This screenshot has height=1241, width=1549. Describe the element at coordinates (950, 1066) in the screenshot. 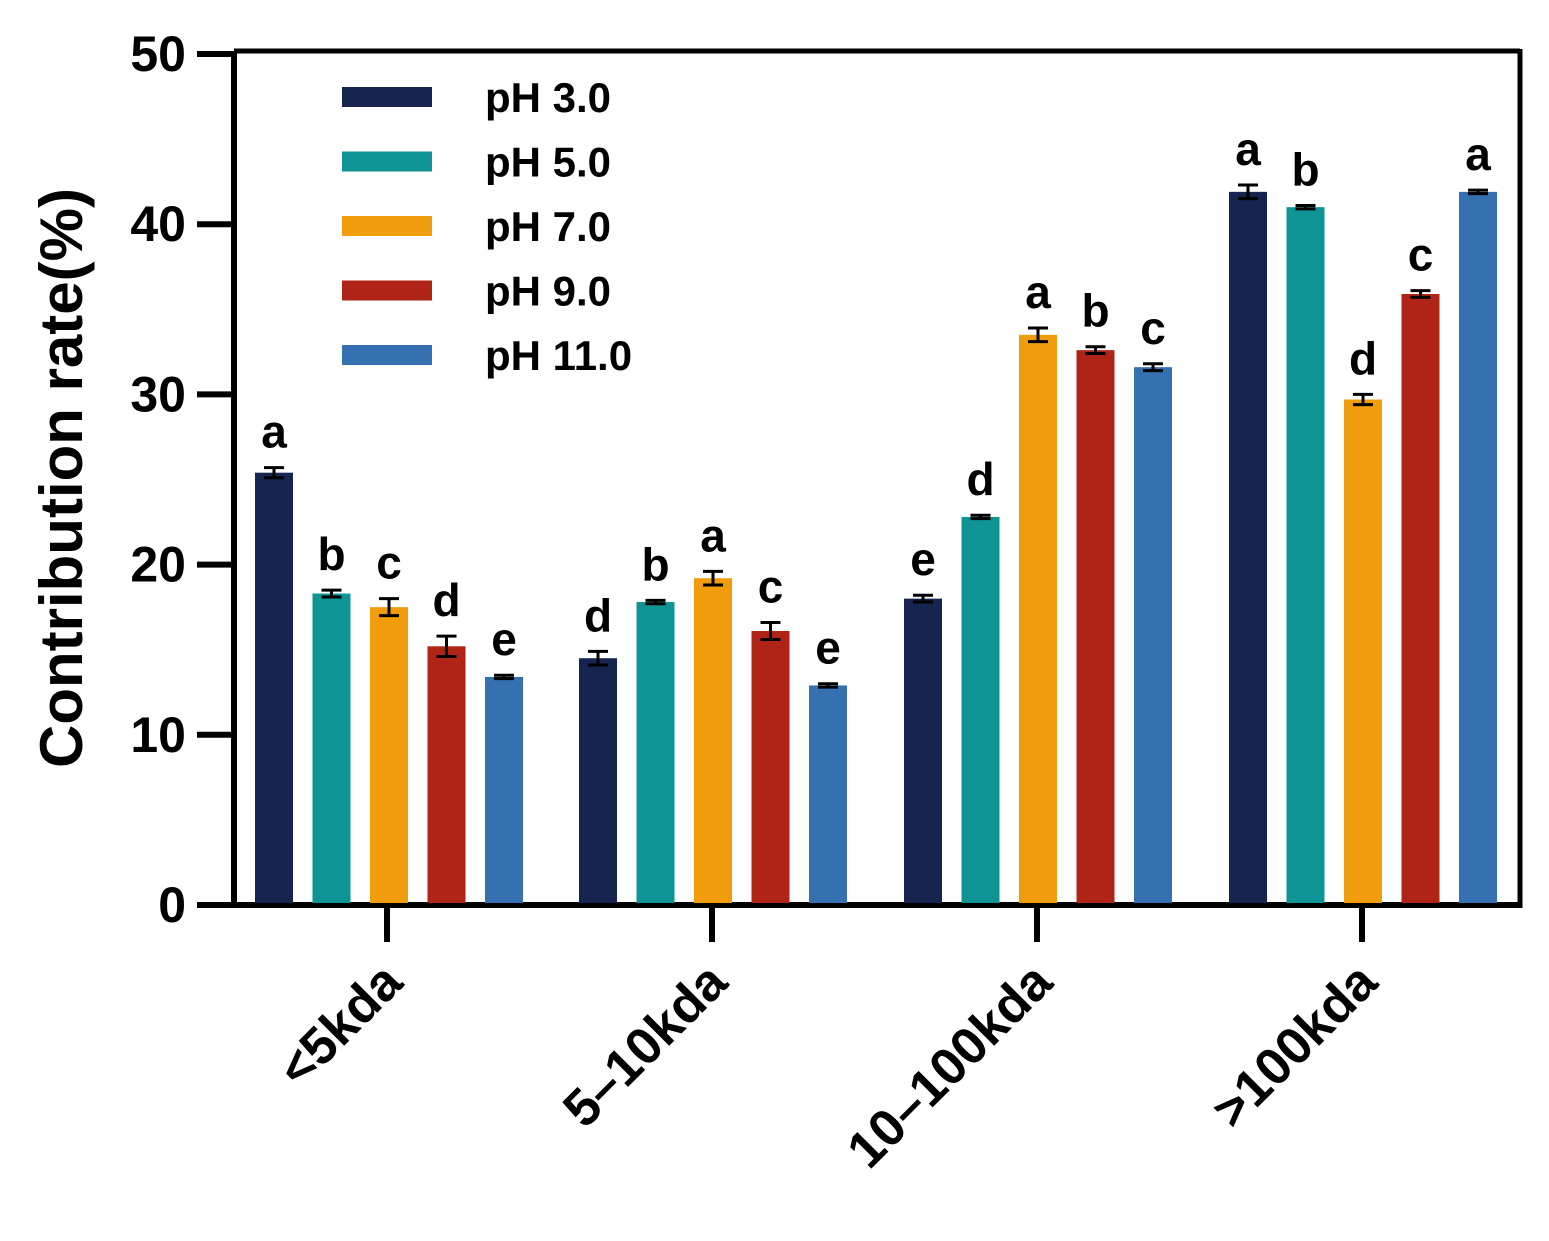

I see `x-tick-label: 10–100kda` at that location.